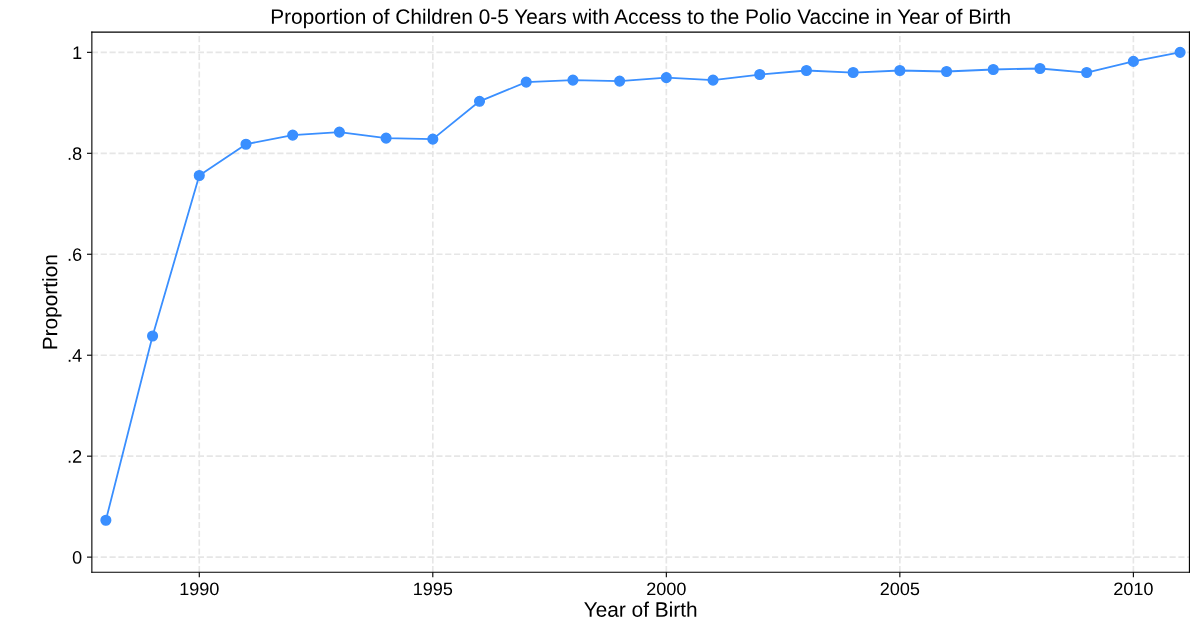 The image size is (1193, 643). I want to click on chart-title: Proportion of Children 0-5 Years with Access to the Polio Vaccine in Year of Birth, so click(640, 18).